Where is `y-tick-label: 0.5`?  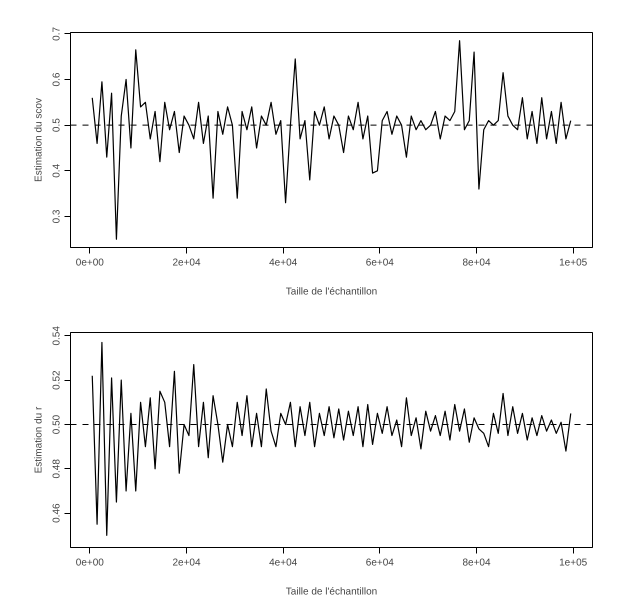 y-tick-label: 0.5 is located at coordinates (57, 125).